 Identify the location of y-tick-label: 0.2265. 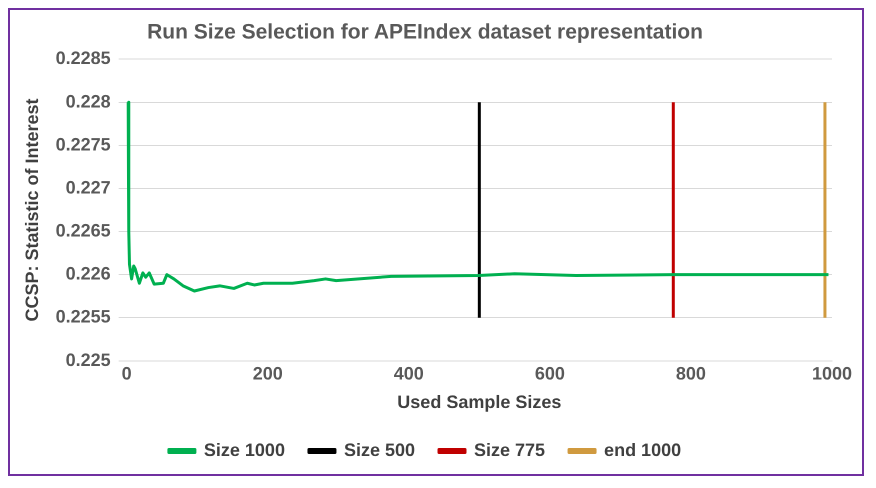
(83, 230).